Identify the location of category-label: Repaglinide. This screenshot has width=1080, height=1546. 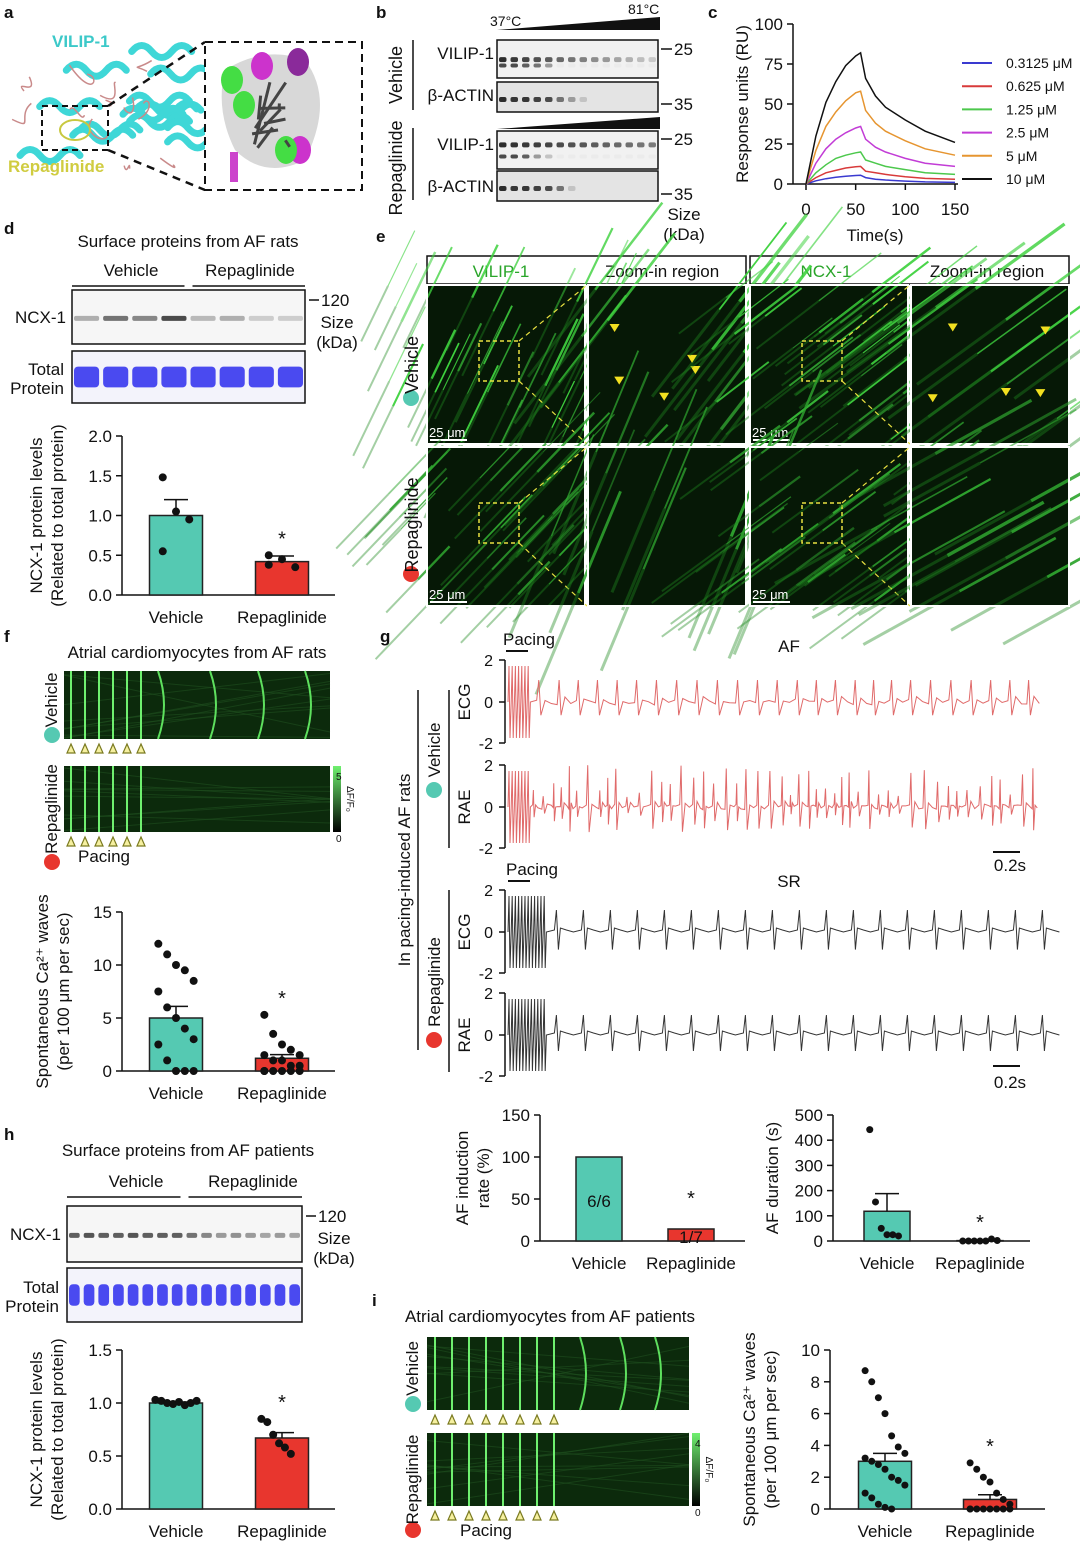
(282, 1093).